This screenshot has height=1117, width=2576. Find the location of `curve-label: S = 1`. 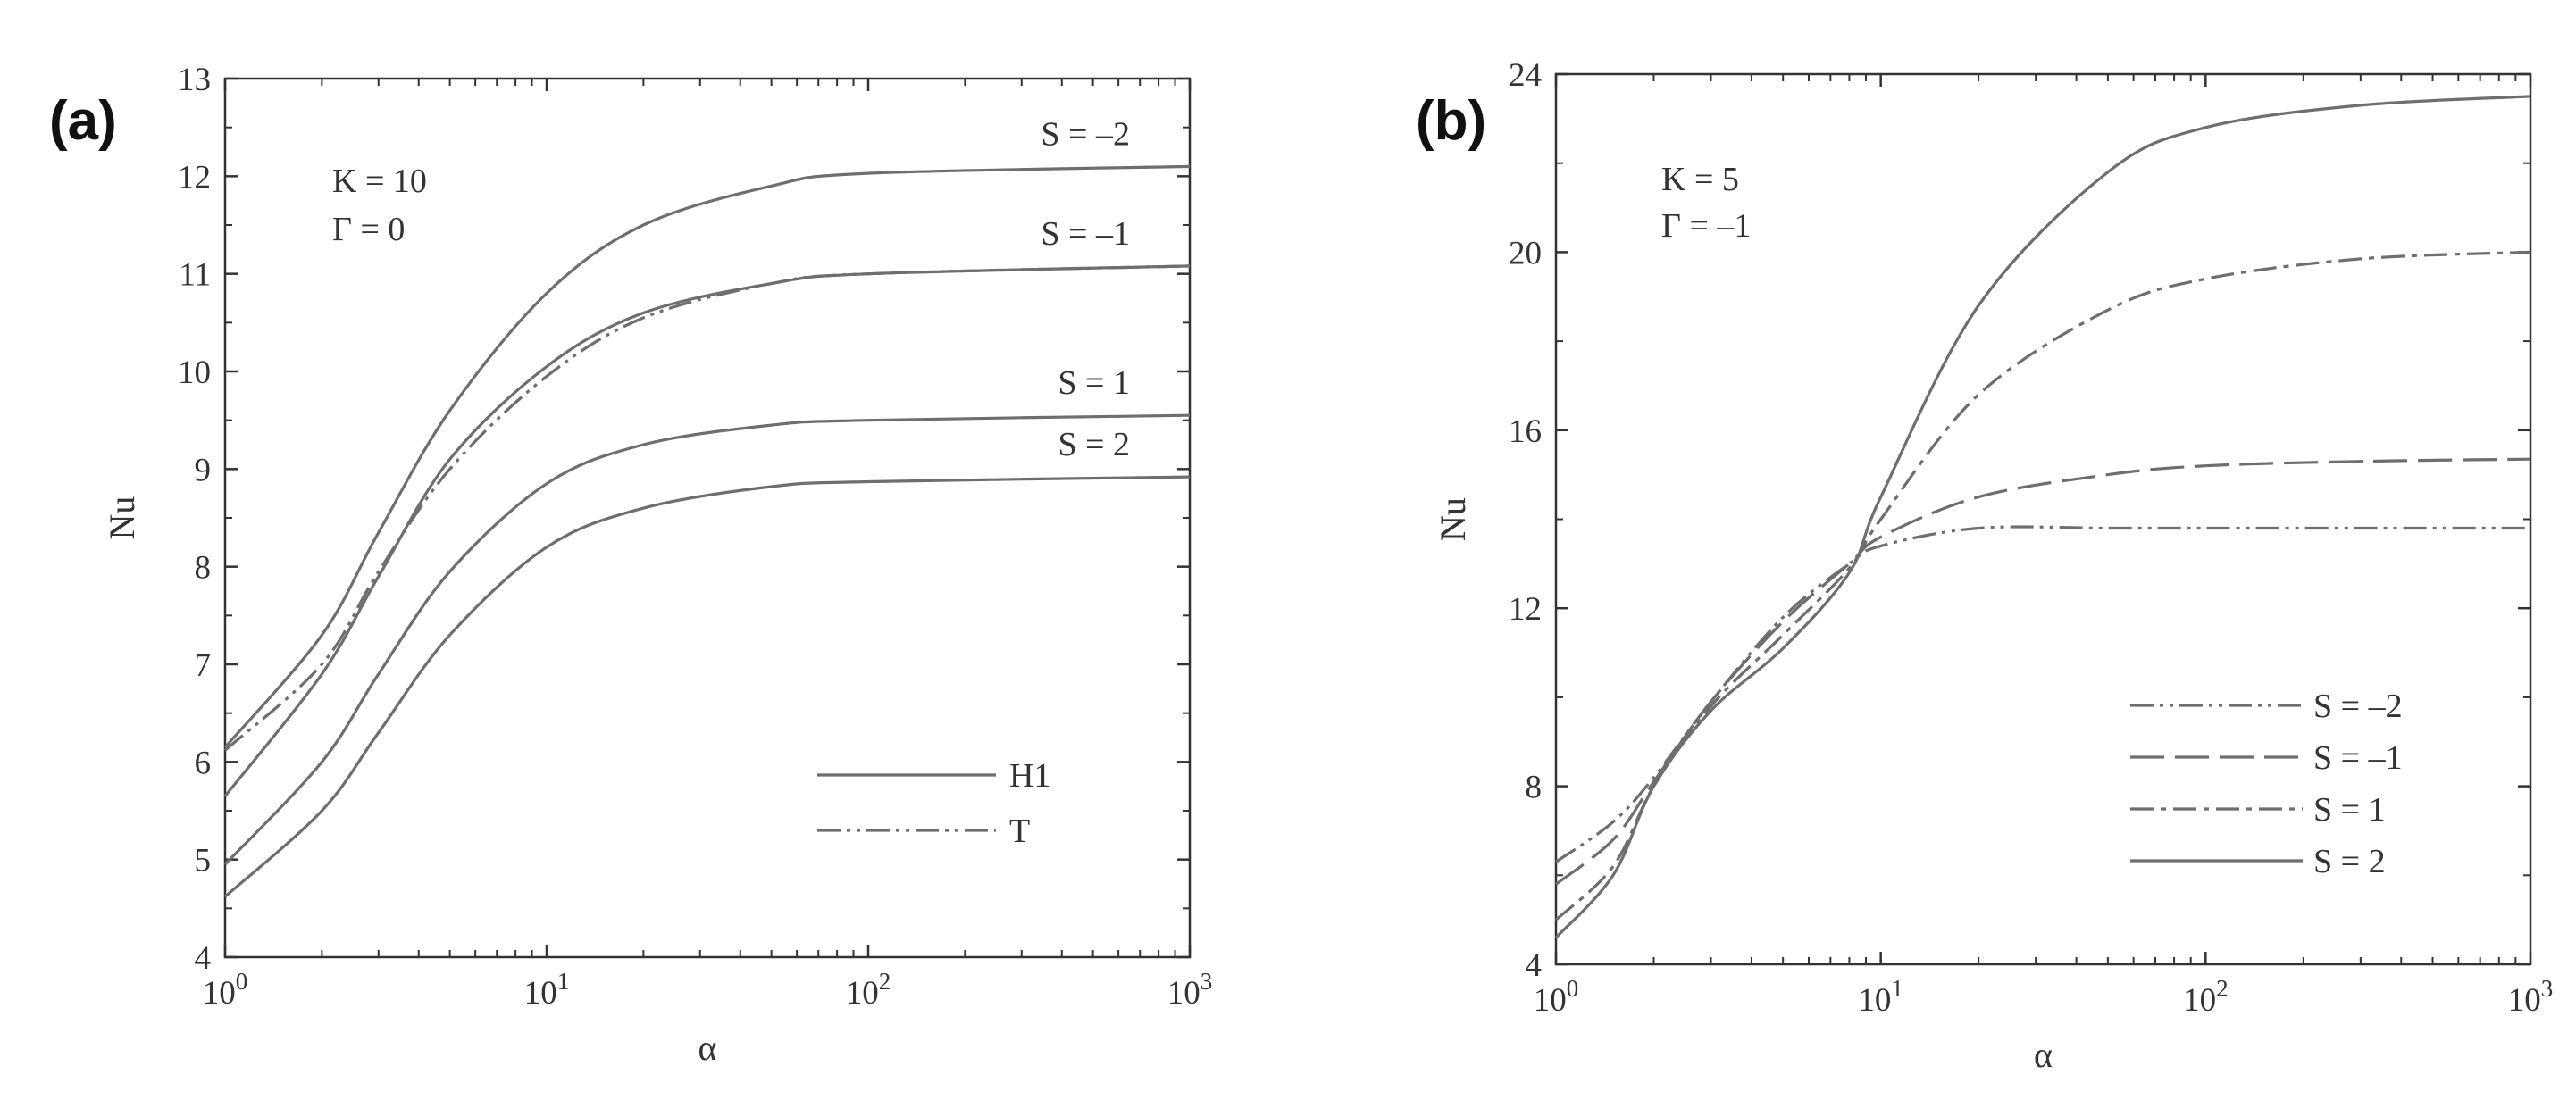

curve-label: S = 1 is located at coordinates (1094, 383).